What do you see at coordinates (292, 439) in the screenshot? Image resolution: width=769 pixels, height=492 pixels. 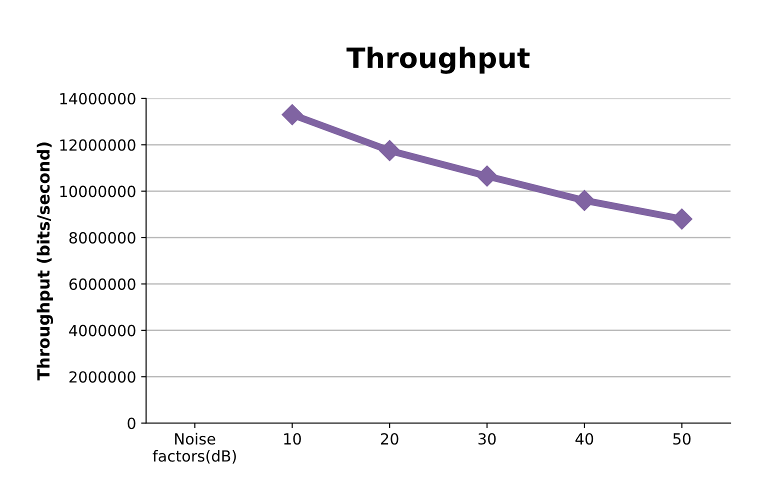 I see `x-tick-label: 10` at bounding box center [292, 439].